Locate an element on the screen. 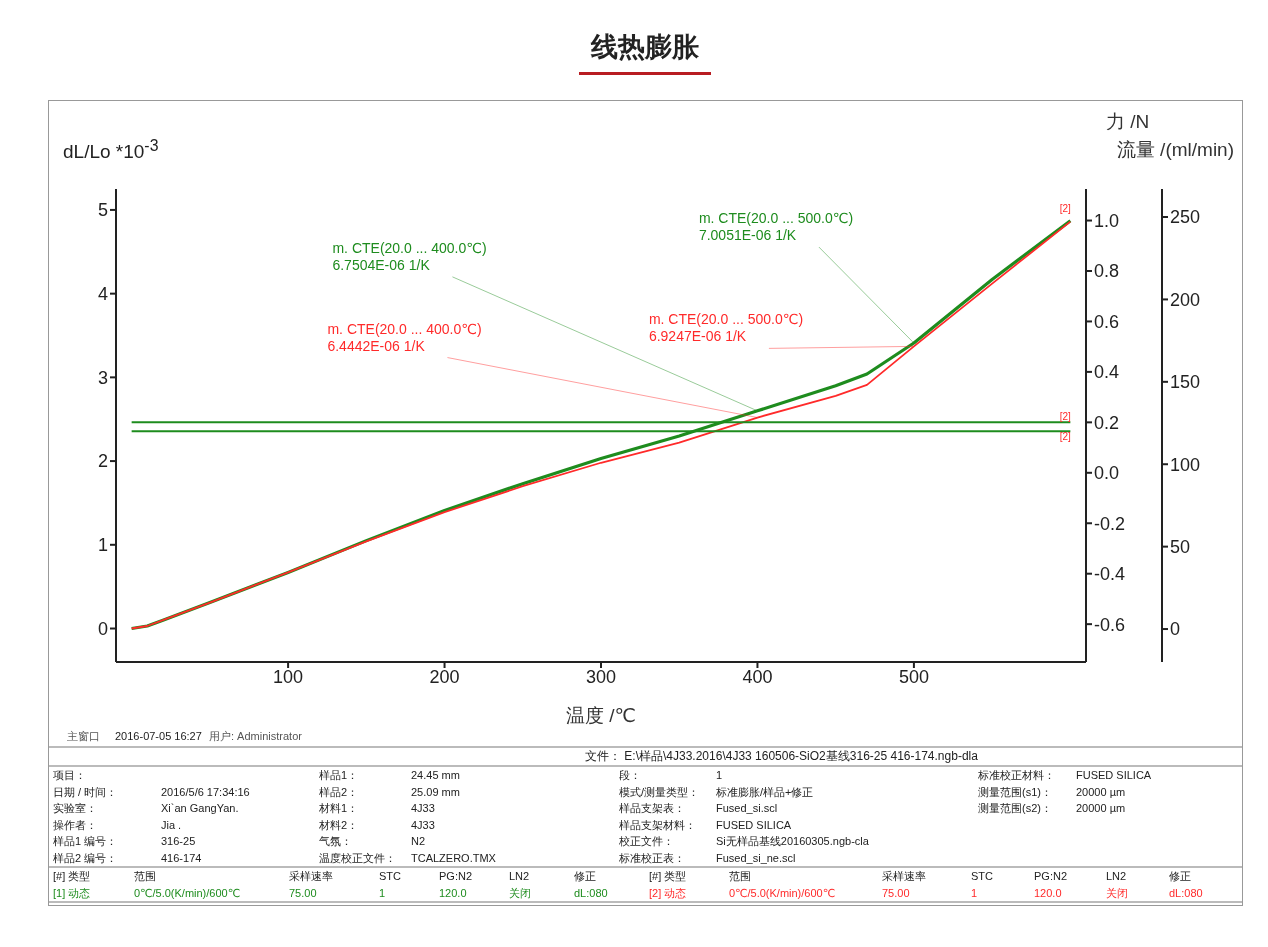 The height and width of the screenshot is (947, 1268). text: 主窗口 is located at coordinates (83, 736).